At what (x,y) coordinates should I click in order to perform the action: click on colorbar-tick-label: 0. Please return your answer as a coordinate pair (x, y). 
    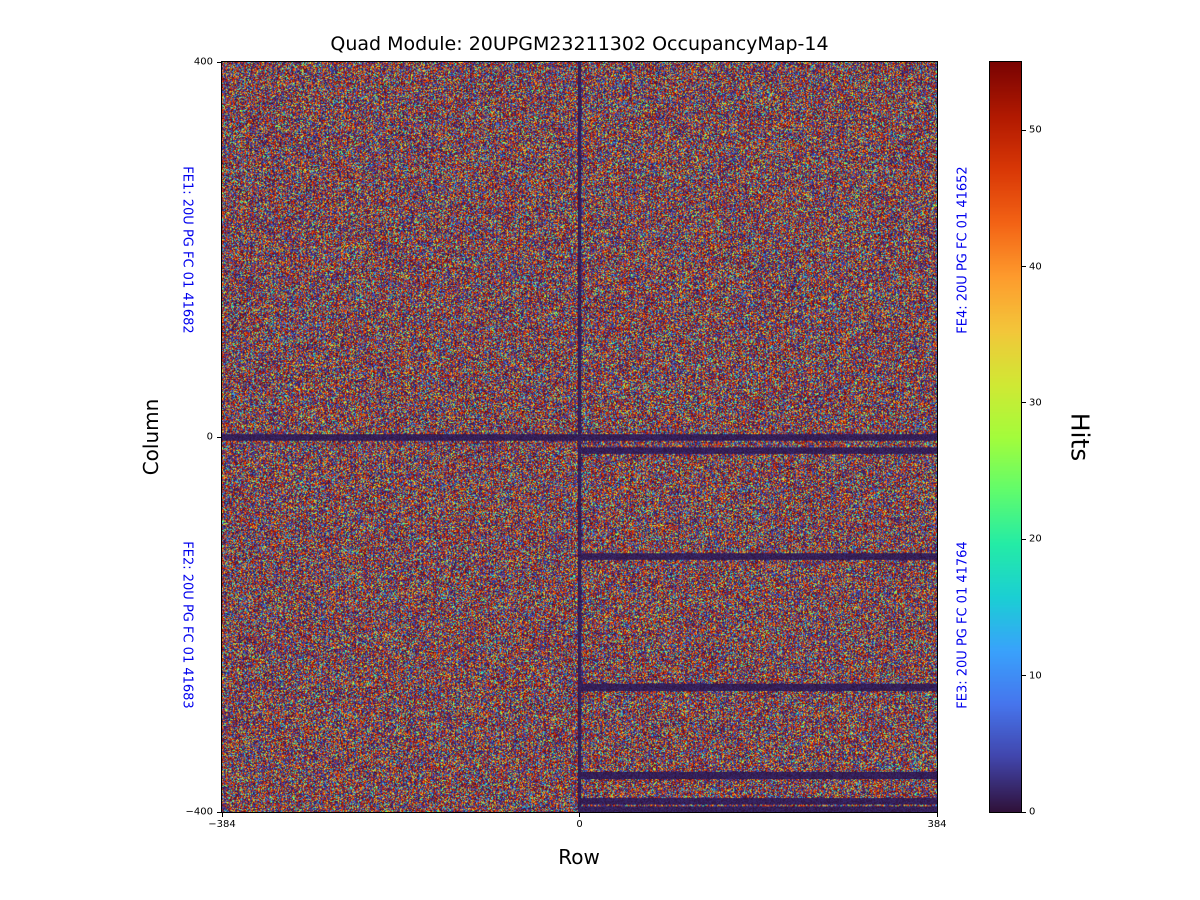
    Looking at the image, I should click on (1032, 812).